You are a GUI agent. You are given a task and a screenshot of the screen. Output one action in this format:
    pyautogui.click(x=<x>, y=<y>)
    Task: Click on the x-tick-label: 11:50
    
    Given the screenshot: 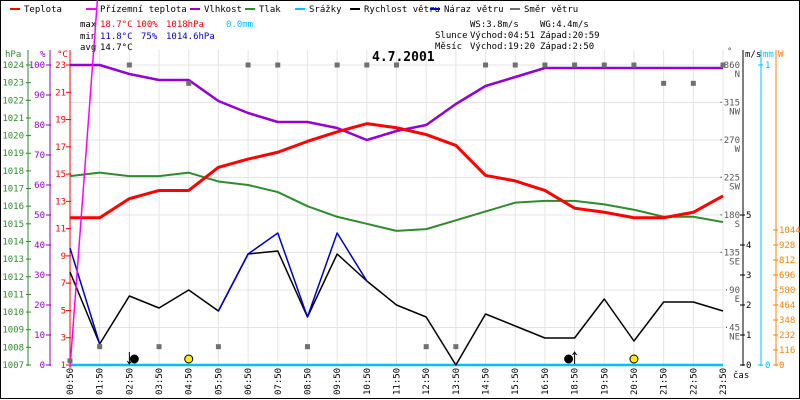 What is the action you would take?
    pyautogui.click(x=398, y=381)
    